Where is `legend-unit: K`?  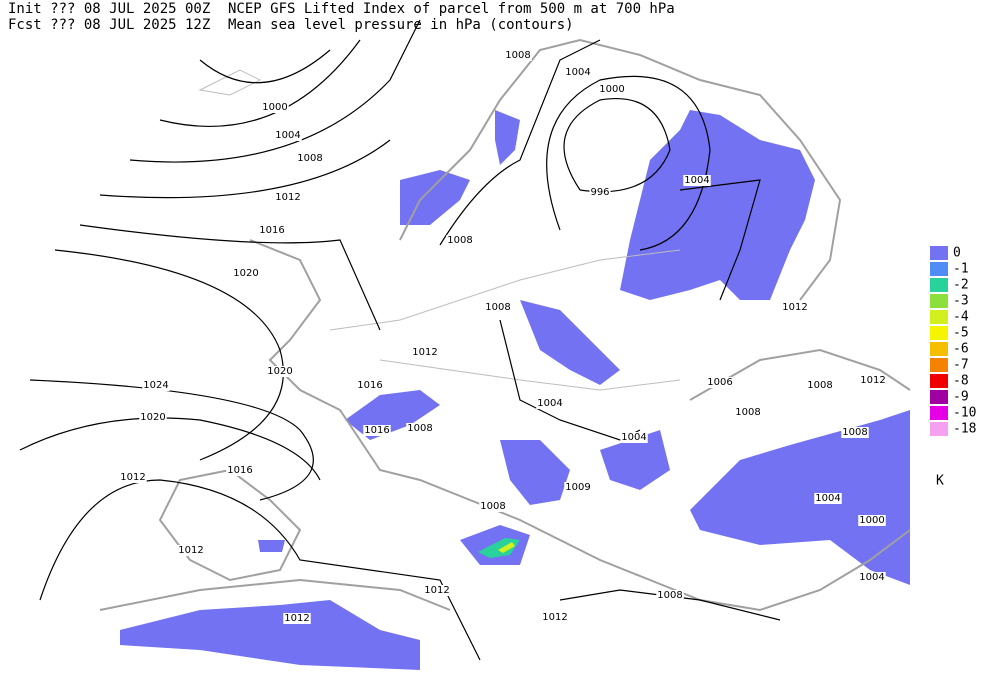 legend-unit: K is located at coordinates (940, 481).